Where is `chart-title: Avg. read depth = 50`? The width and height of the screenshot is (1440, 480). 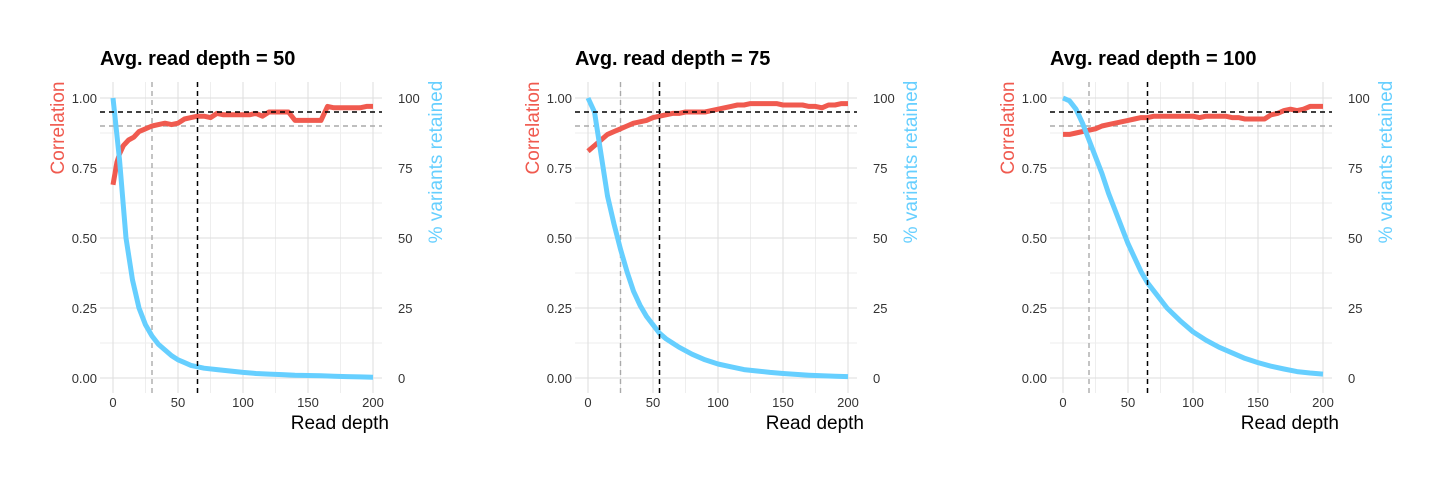 chart-title: Avg. read depth = 50 is located at coordinates (197, 59).